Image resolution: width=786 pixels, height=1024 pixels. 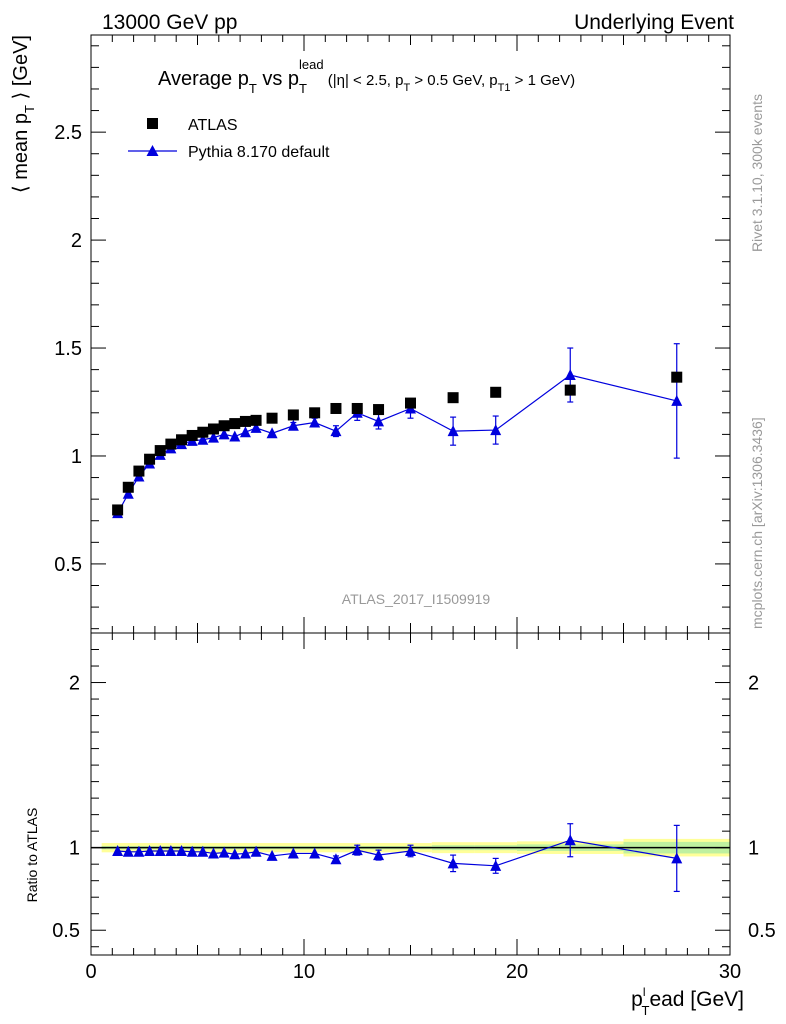 I want to click on main-ylabel: ⟨ mean pT ⟩ [GeV], so click(x=23, y=114).